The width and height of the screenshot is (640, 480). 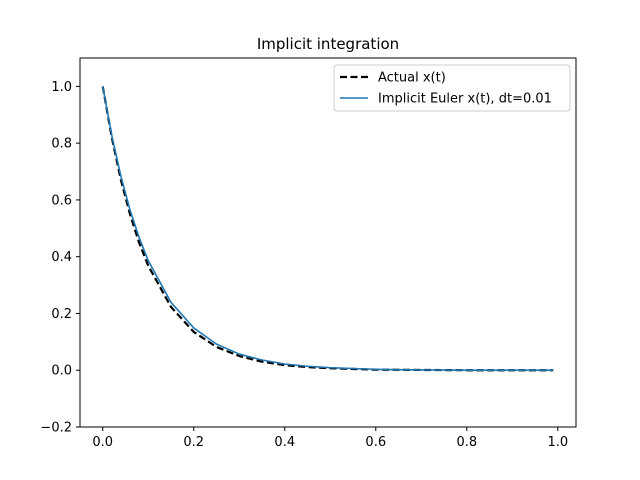 I want to click on legend: Actual x(t) Implicit Euler x(t), dt=0.01, so click(x=452, y=88).